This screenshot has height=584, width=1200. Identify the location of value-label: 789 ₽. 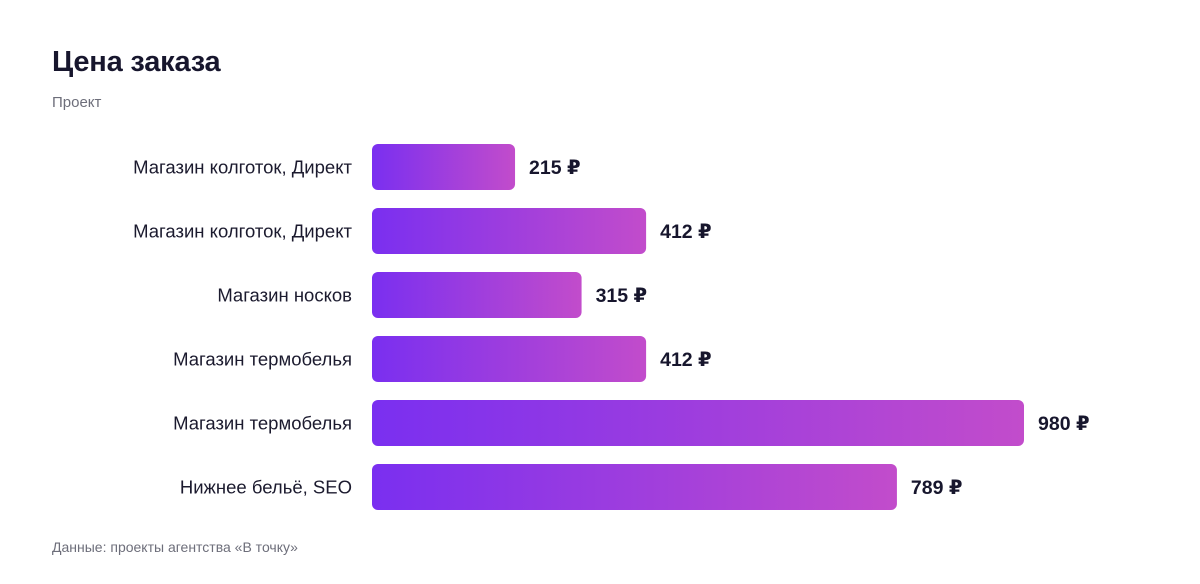
(937, 488).